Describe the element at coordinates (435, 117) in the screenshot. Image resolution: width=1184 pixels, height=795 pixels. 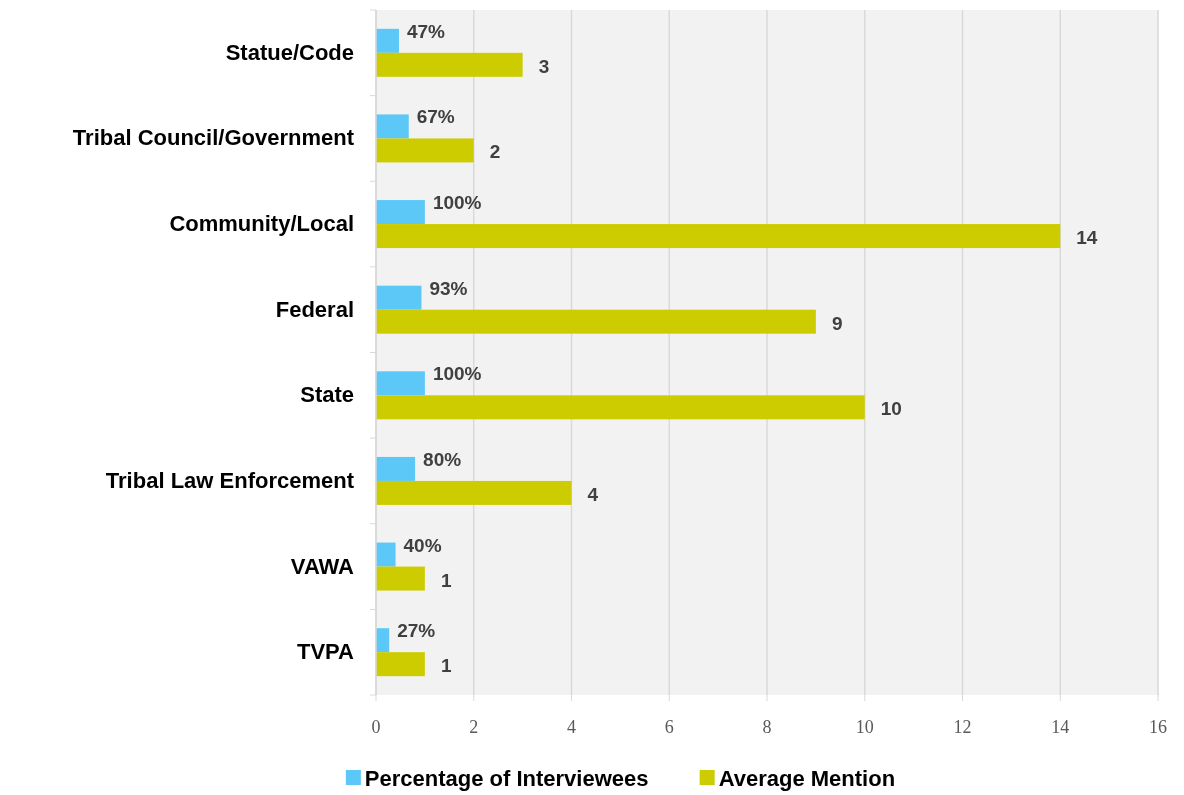
I see `data-label: 67%` at that location.